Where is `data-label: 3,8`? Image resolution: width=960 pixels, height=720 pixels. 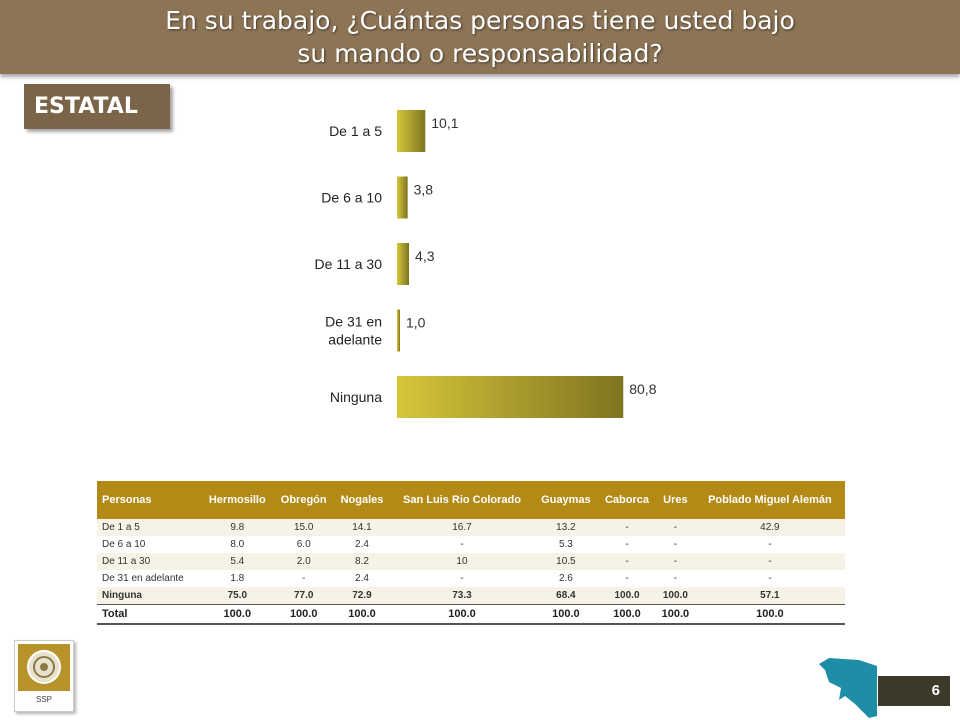
data-label: 3,8 is located at coordinates (424, 190).